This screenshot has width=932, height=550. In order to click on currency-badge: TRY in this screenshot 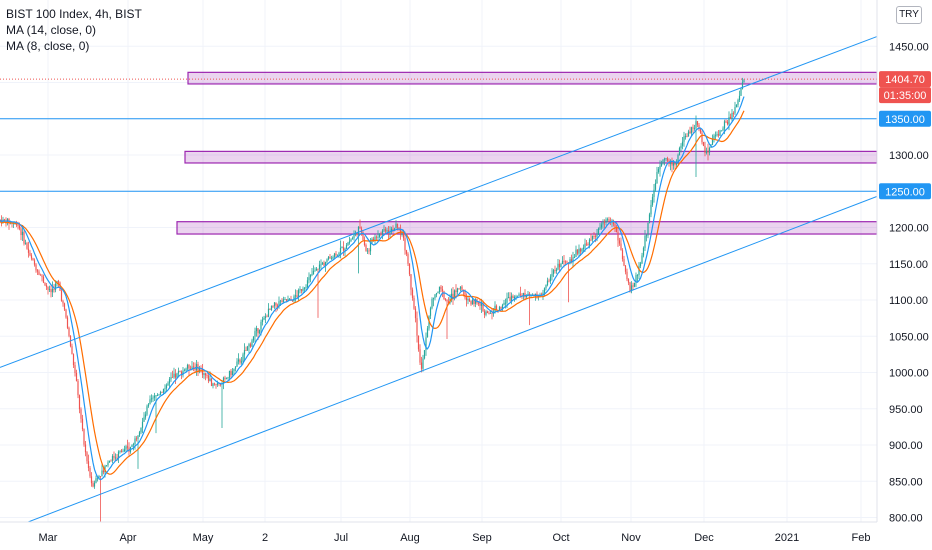, I will do `click(909, 15)`.